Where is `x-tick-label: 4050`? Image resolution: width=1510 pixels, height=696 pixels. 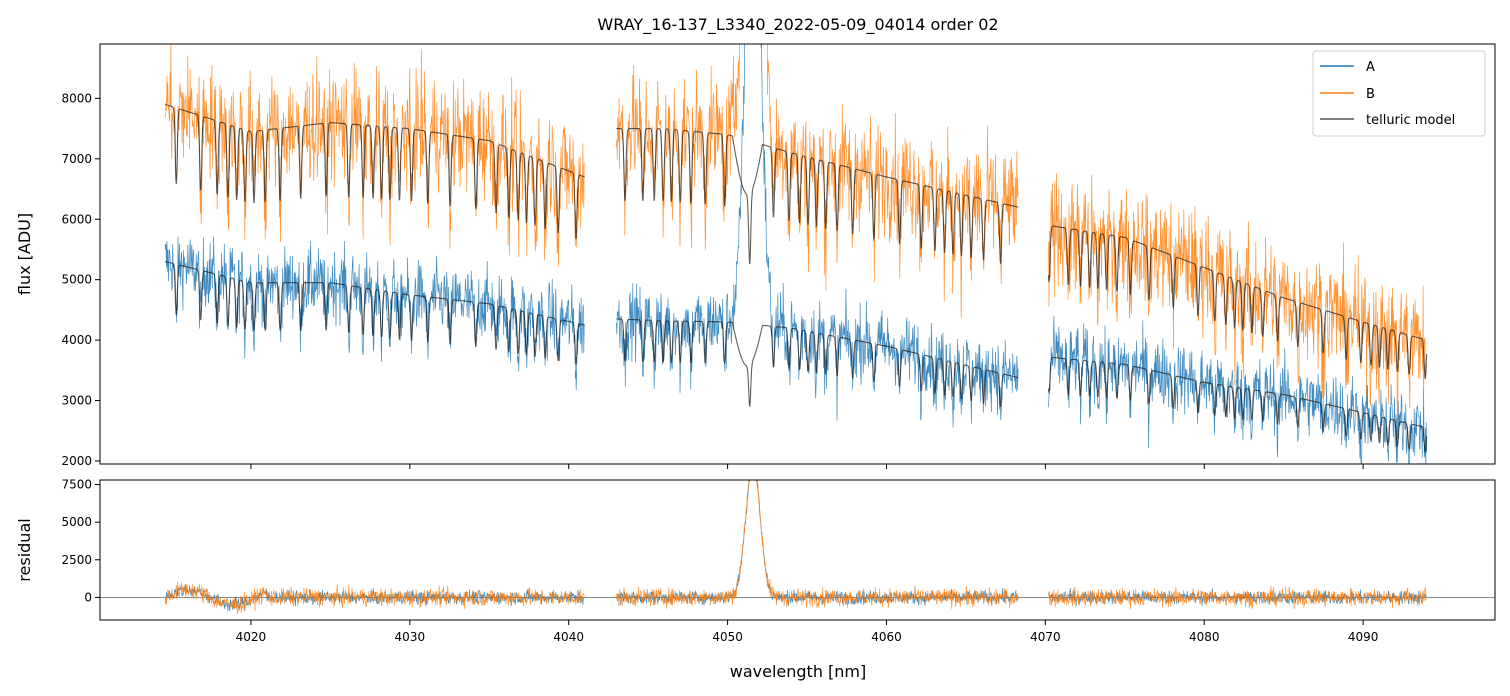
x-tick-label: 4050 is located at coordinates (727, 637).